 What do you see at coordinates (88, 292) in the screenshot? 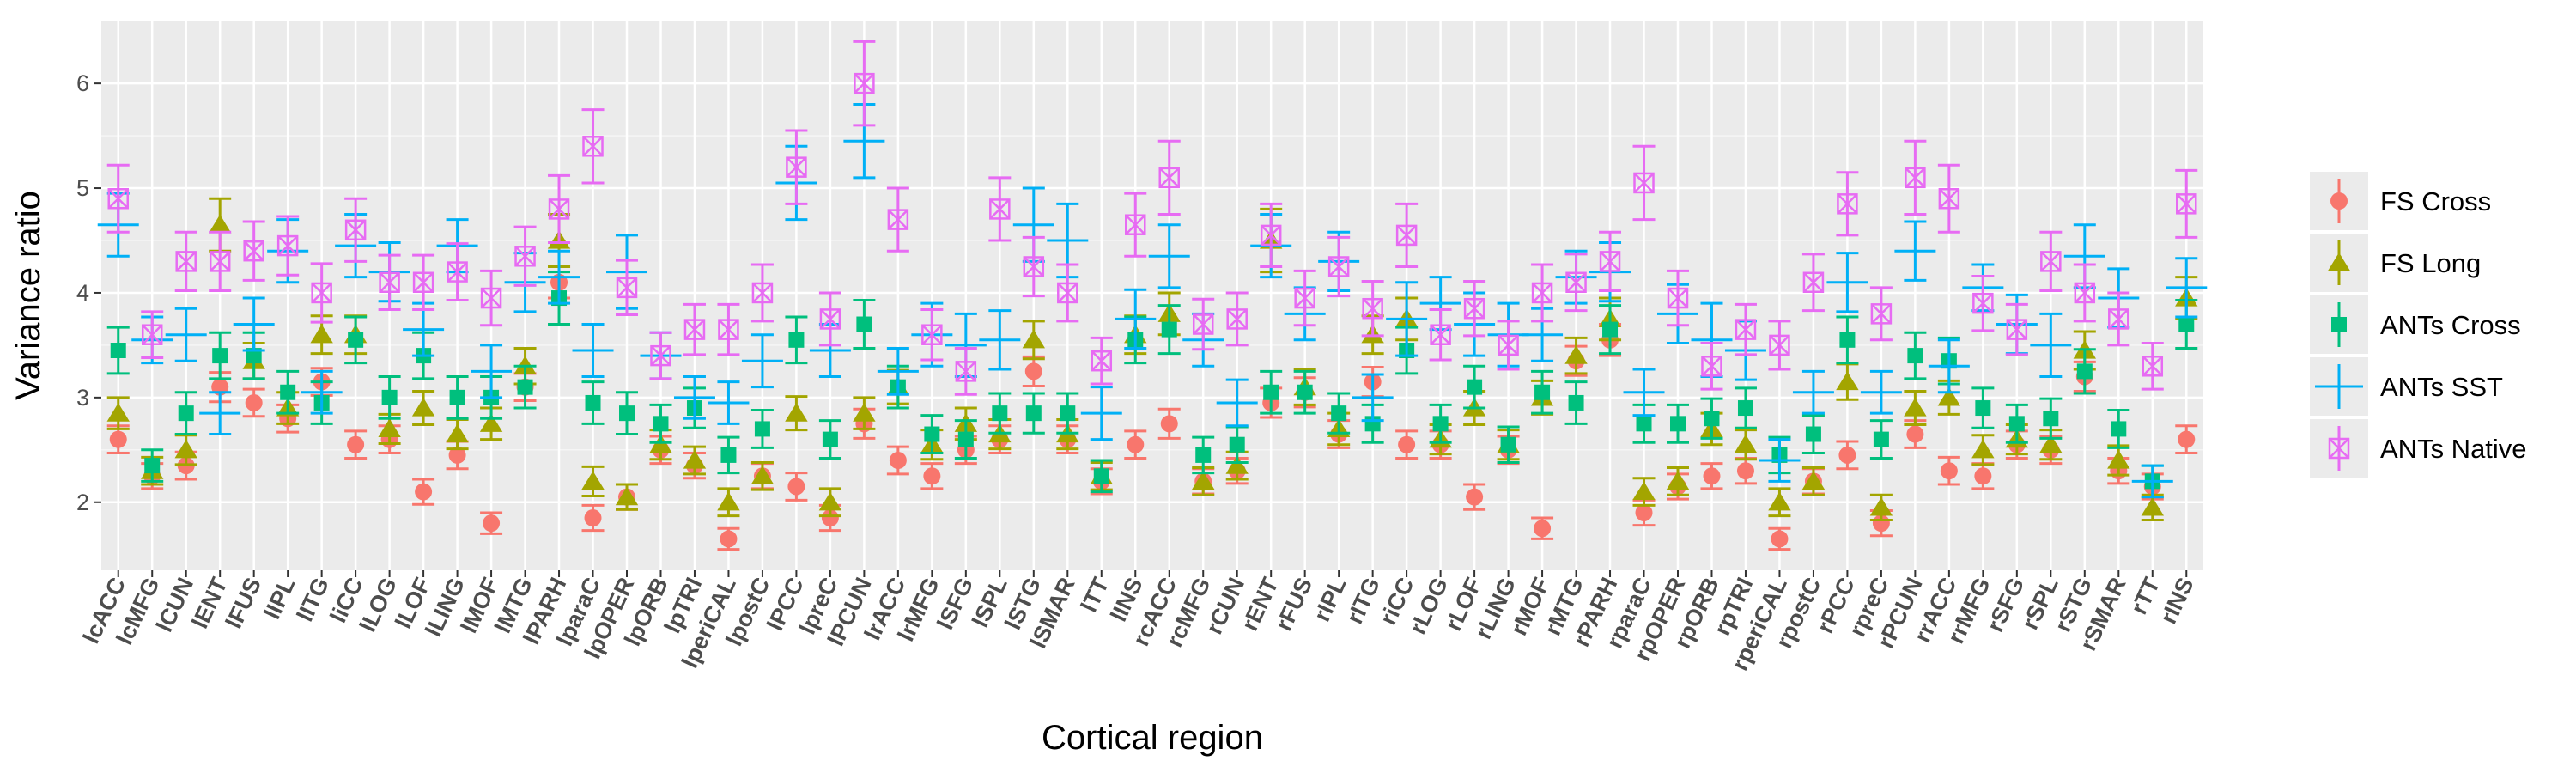
I see `y-axis: 2 3 4 5 6` at bounding box center [88, 292].